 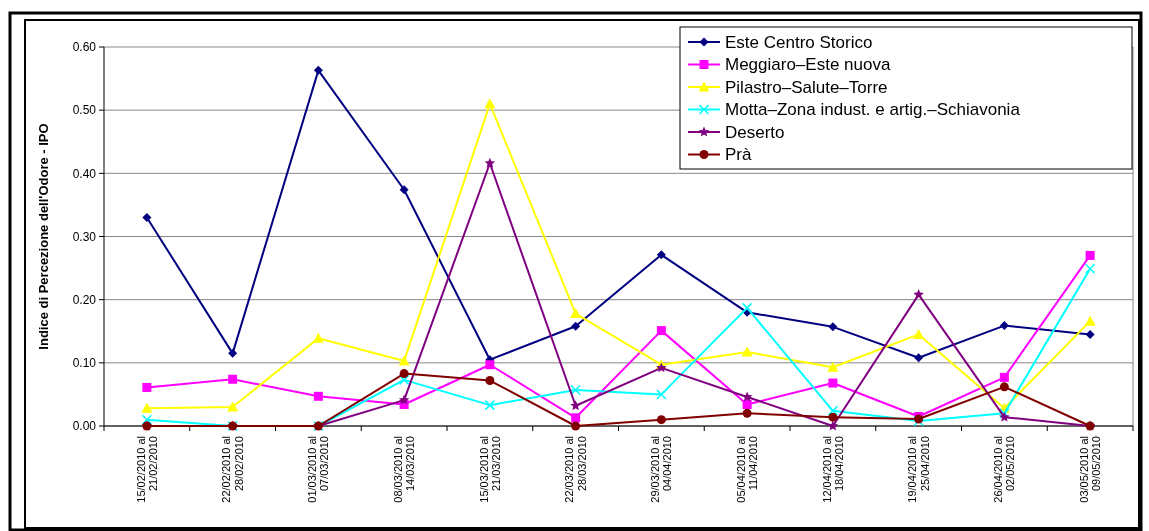 I want to click on x-tick-label: 03/05/2010 al 09/05/2010, so click(x=1090, y=469).